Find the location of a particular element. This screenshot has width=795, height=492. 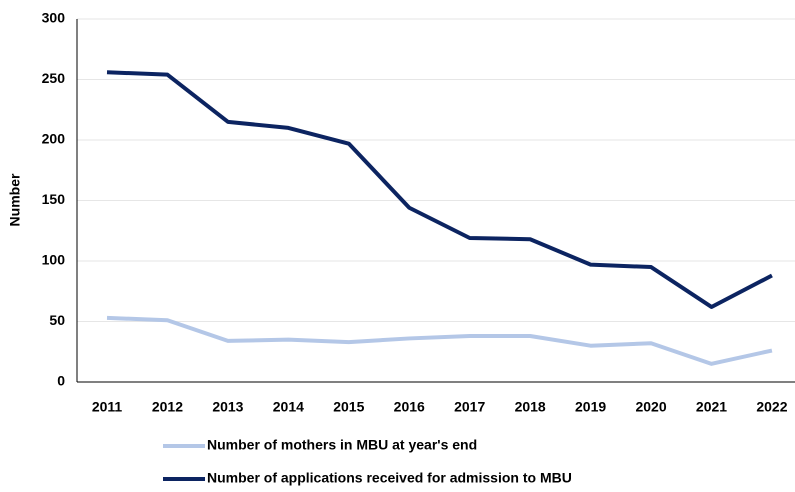

x-tick-label: 2018 is located at coordinates (530, 407).